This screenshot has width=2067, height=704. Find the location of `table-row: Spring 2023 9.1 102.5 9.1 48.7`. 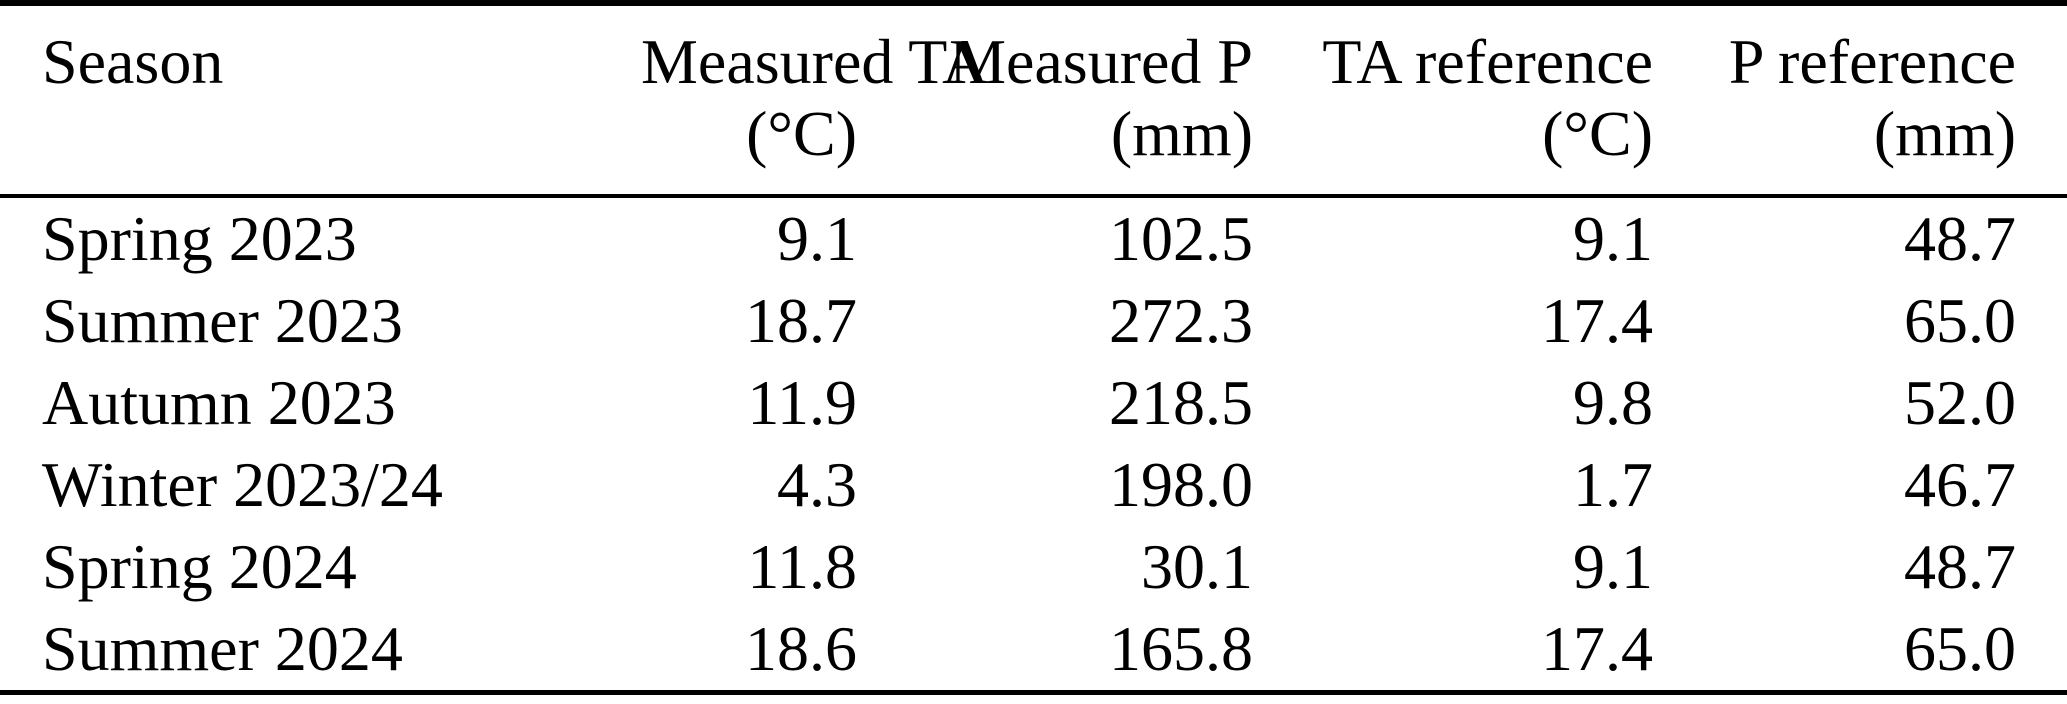

table-row: Spring 2023 9.1 102.5 9.1 48.7 is located at coordinates (1033, 238).